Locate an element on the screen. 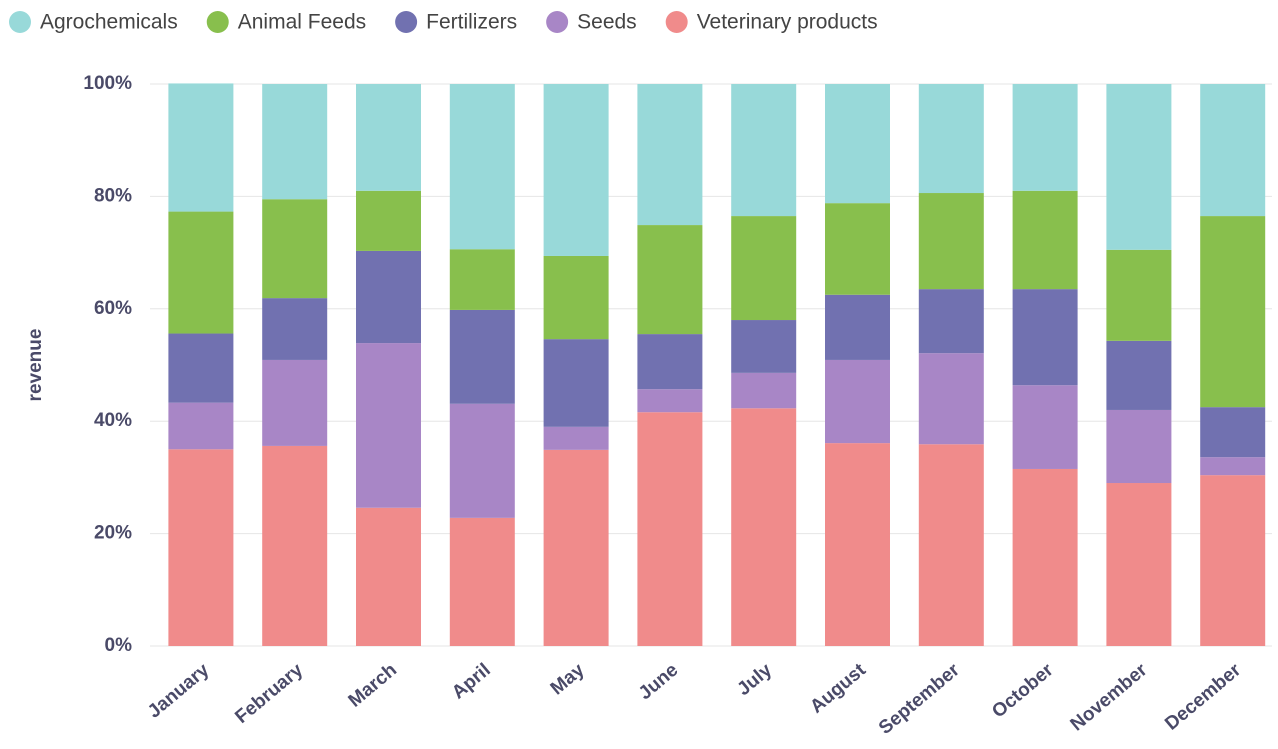 This screenshot has height=749, width=1278. y-tick-label: 100% is located at coordinates (107, 83).